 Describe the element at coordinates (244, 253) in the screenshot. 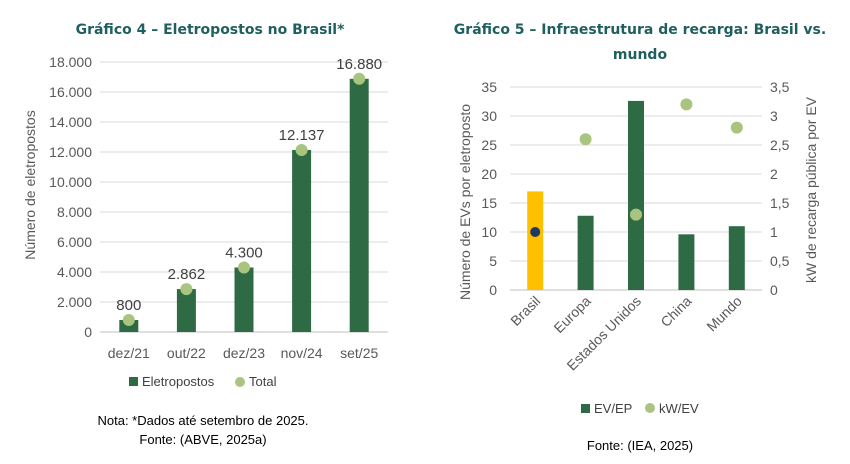

I see `chart1-data-label: 4.300` at that location.